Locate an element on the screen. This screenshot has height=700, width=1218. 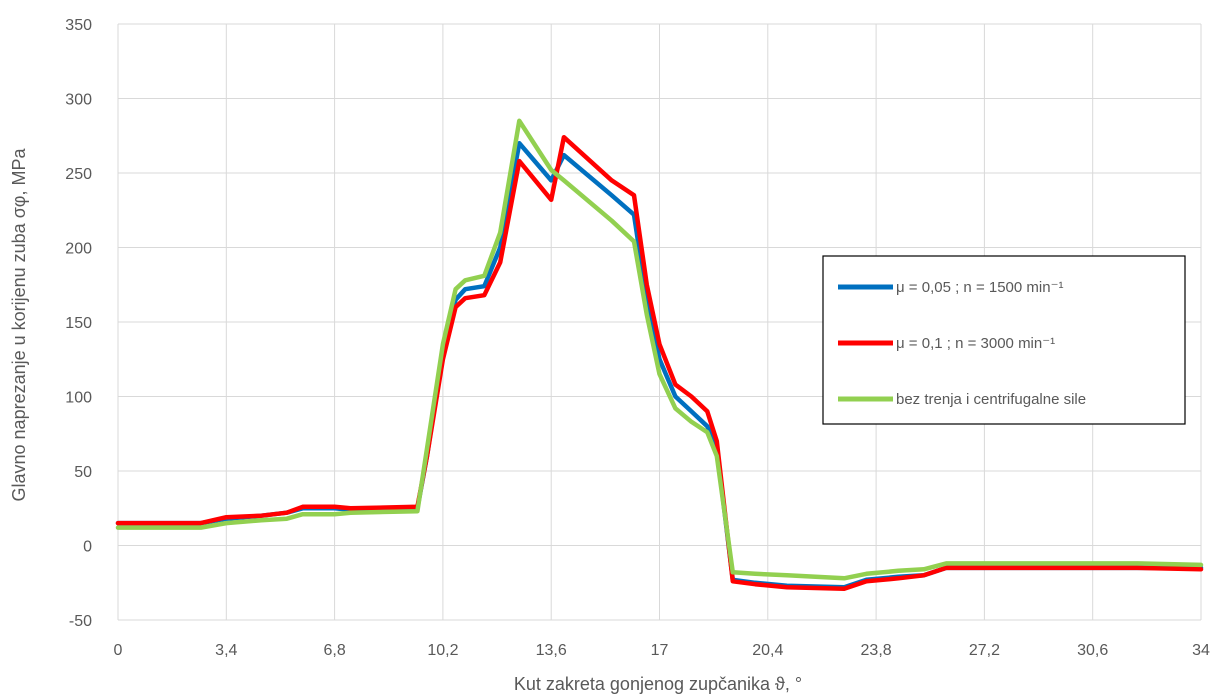
y-axis-ticks: -50 0 50 100 150 200 250 300 350 is located at coordinates (78, 323).